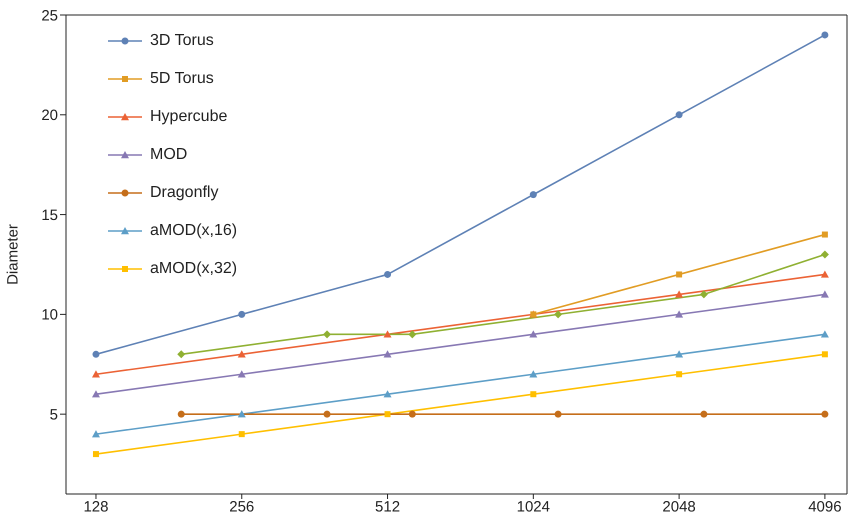 The width and height of the screenshot is (850, 522). I want to click on legend-label: MOD, so click(169, 155).